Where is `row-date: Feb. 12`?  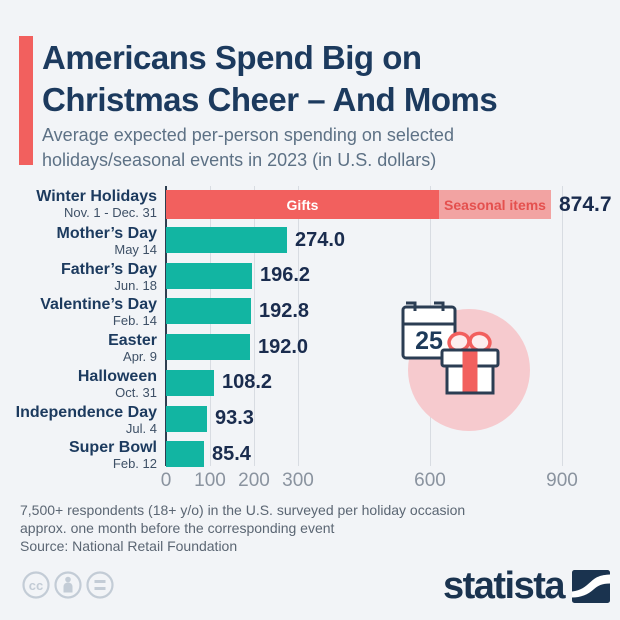 row-date: Feb. 12 is located at coordinates (134, 464).